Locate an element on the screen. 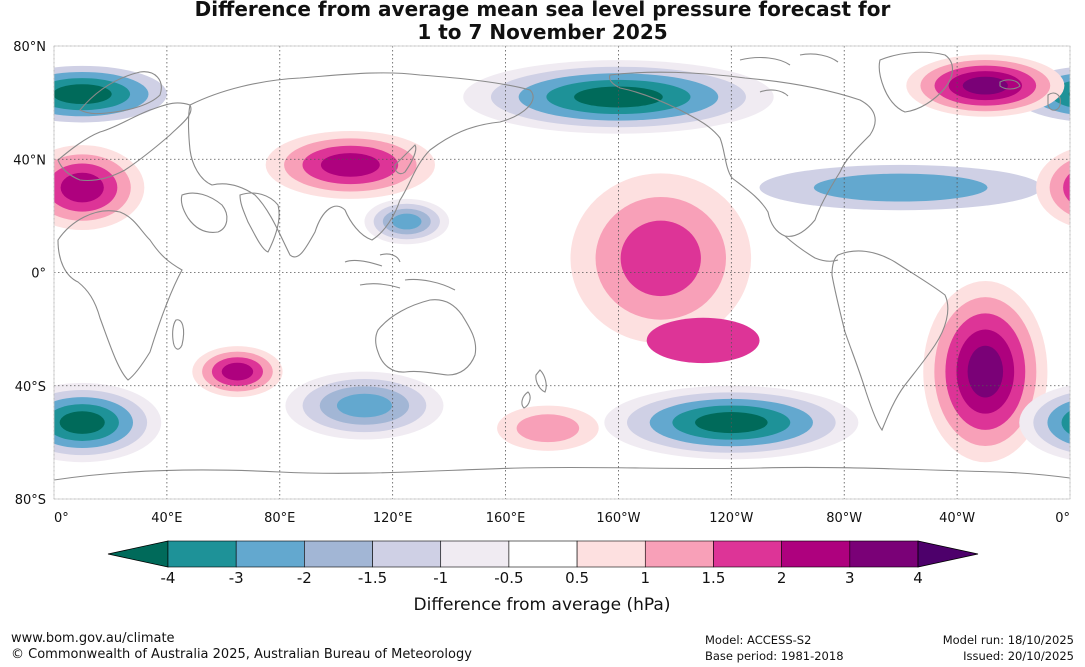 This screenshot has height=667, width=1085. longitude-label: 120°E is located at coordinates (393, 518).